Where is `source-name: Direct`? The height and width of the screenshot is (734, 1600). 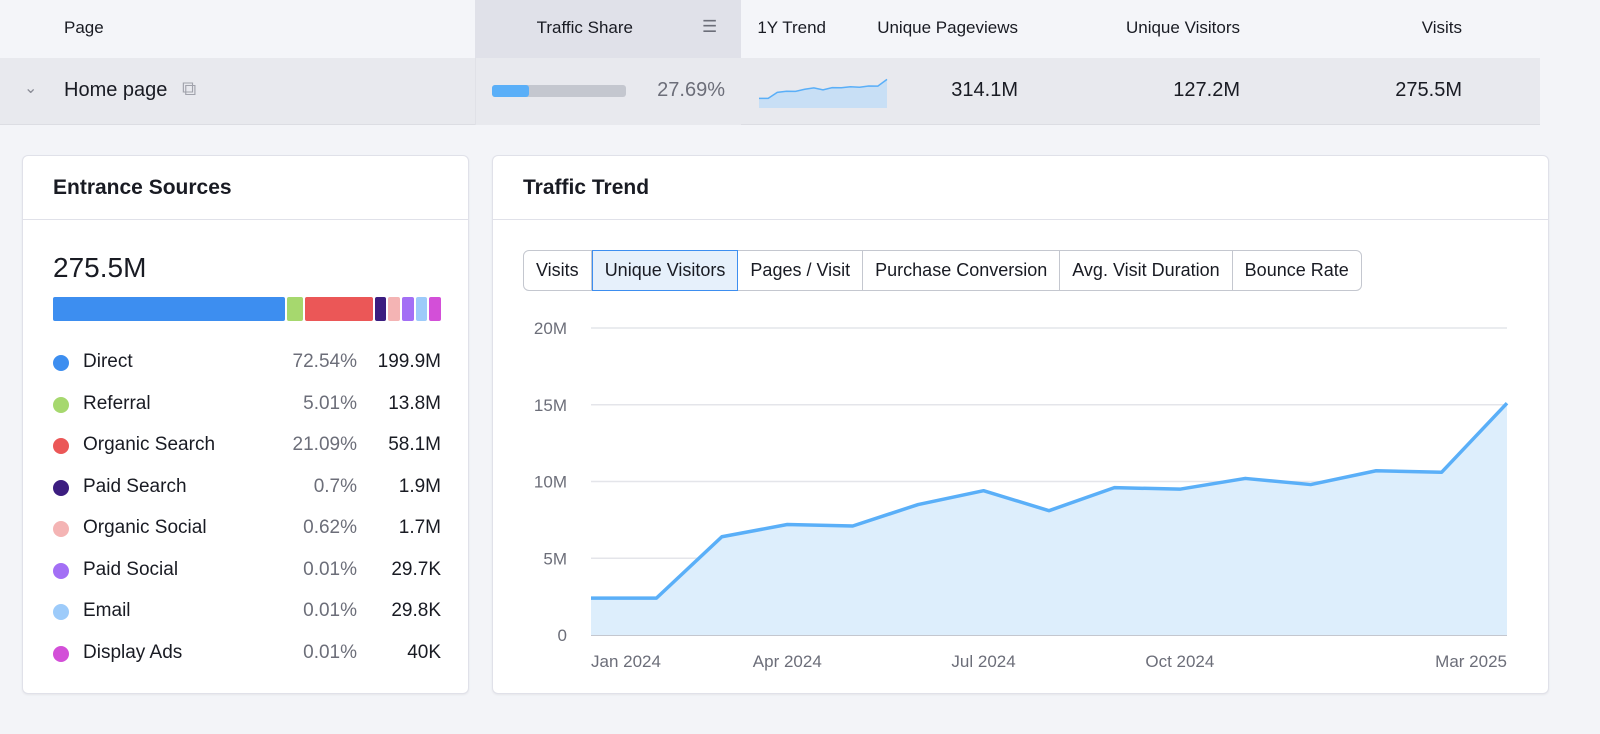
source-name: Direct is located at coordinates (108, 361).